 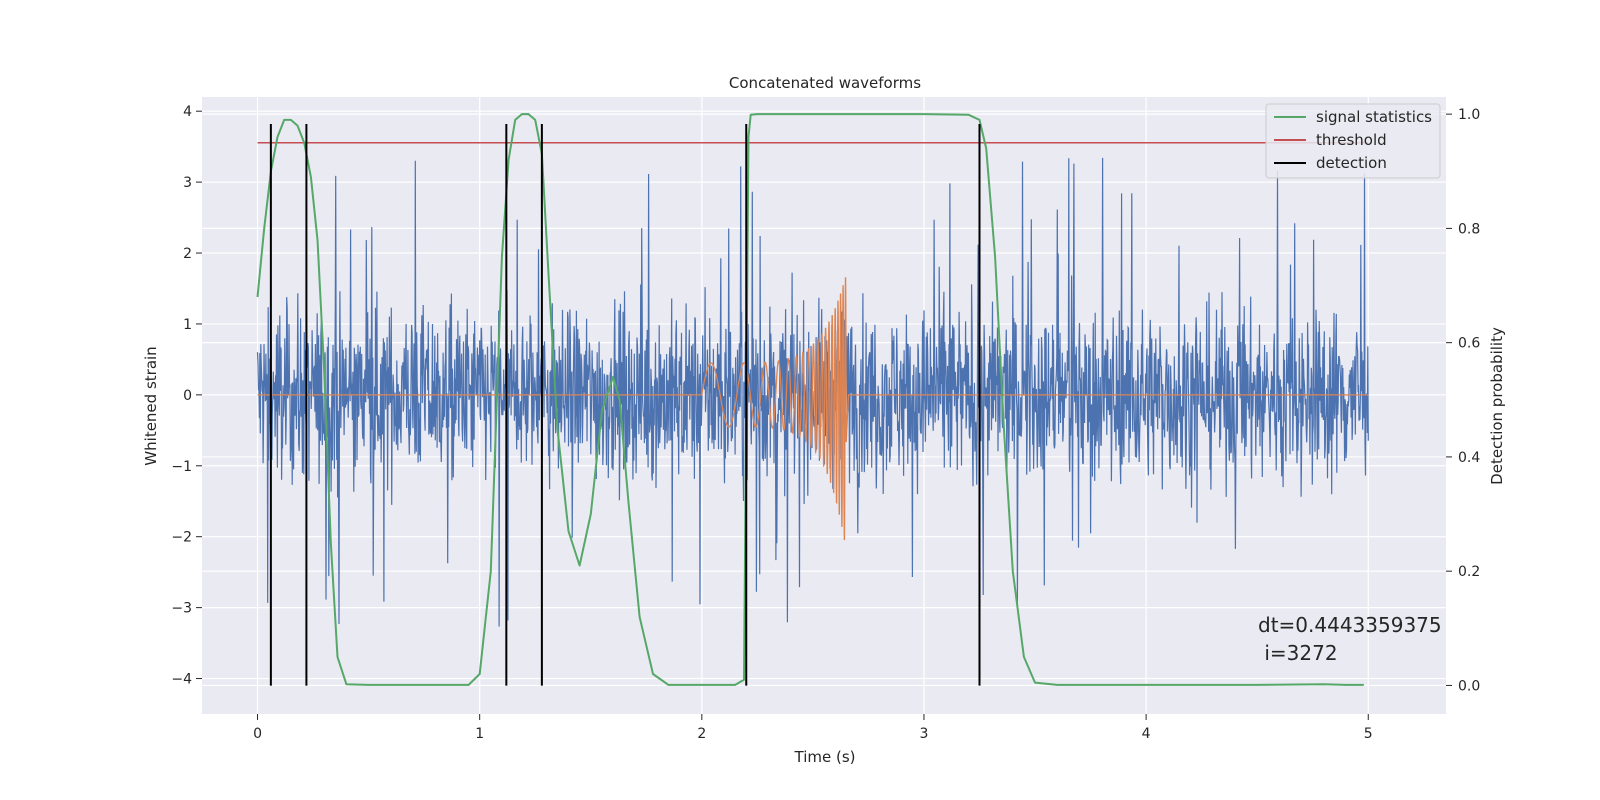 What do you see at coordinates (825, 757) in the screenshot?
I see `x-axis-label: Time (s)` at bounding box center [825, 757].